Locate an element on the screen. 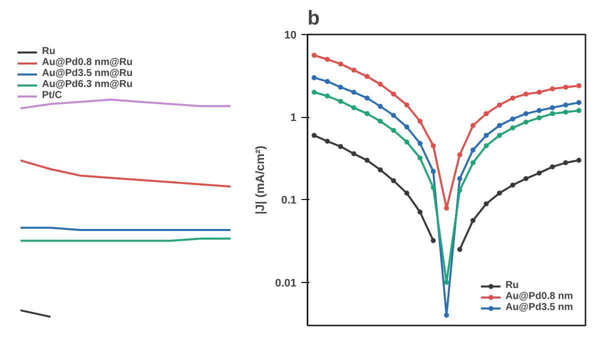 The width and height of the screenshot is (600, 338). legend-label: Au@Pd3.5 nm is located at coordinates (539, 307).